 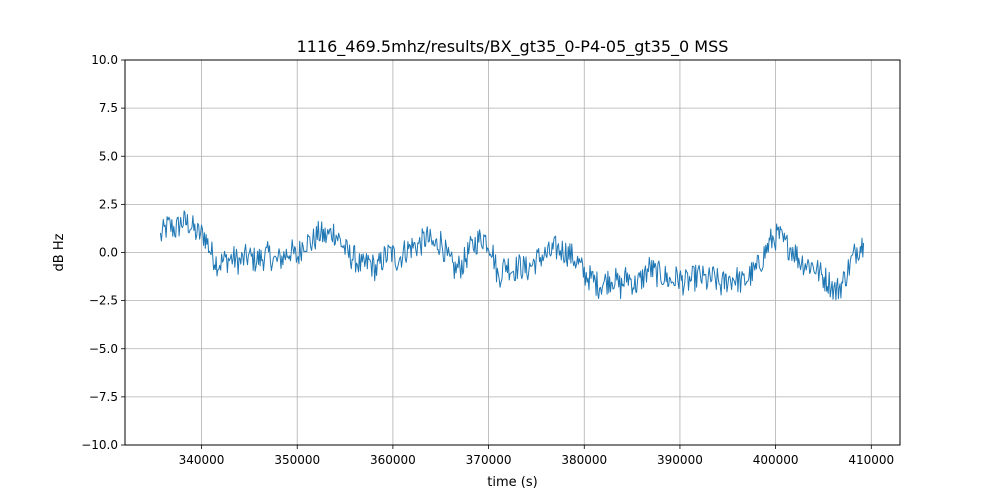 I want to click on y-tick-label: −7.5, so click(x=103, y=397).